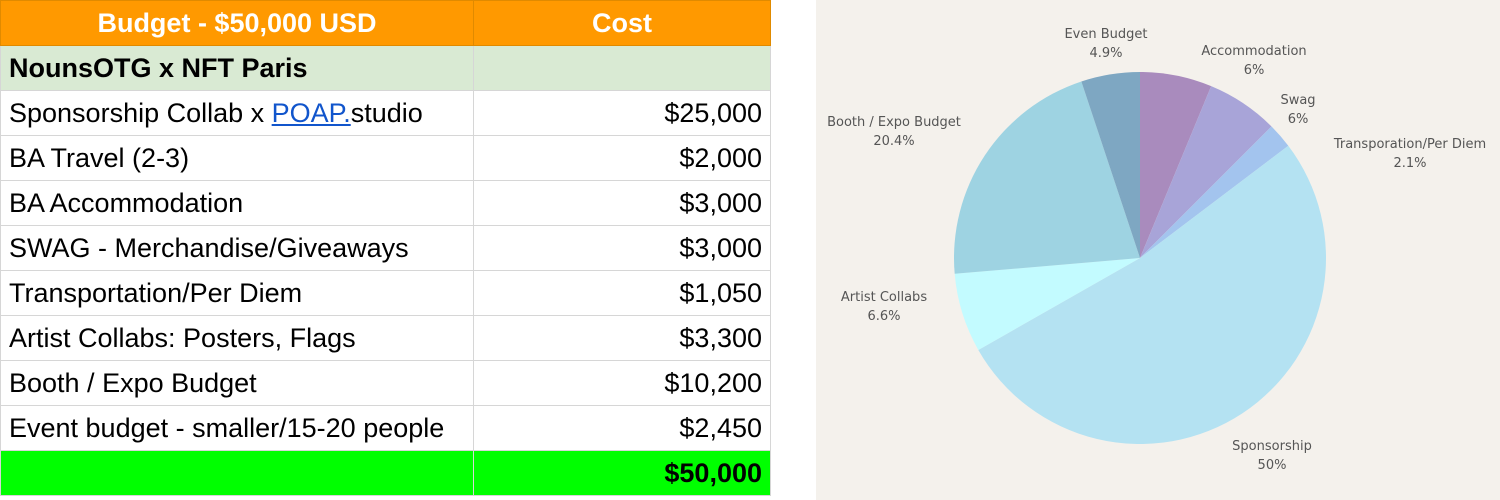 The height and width of the screenshot is (500, 1500). I want to click on table-row: Sponsorship Collab x POAP.studio $25,000, so click(385, 113).